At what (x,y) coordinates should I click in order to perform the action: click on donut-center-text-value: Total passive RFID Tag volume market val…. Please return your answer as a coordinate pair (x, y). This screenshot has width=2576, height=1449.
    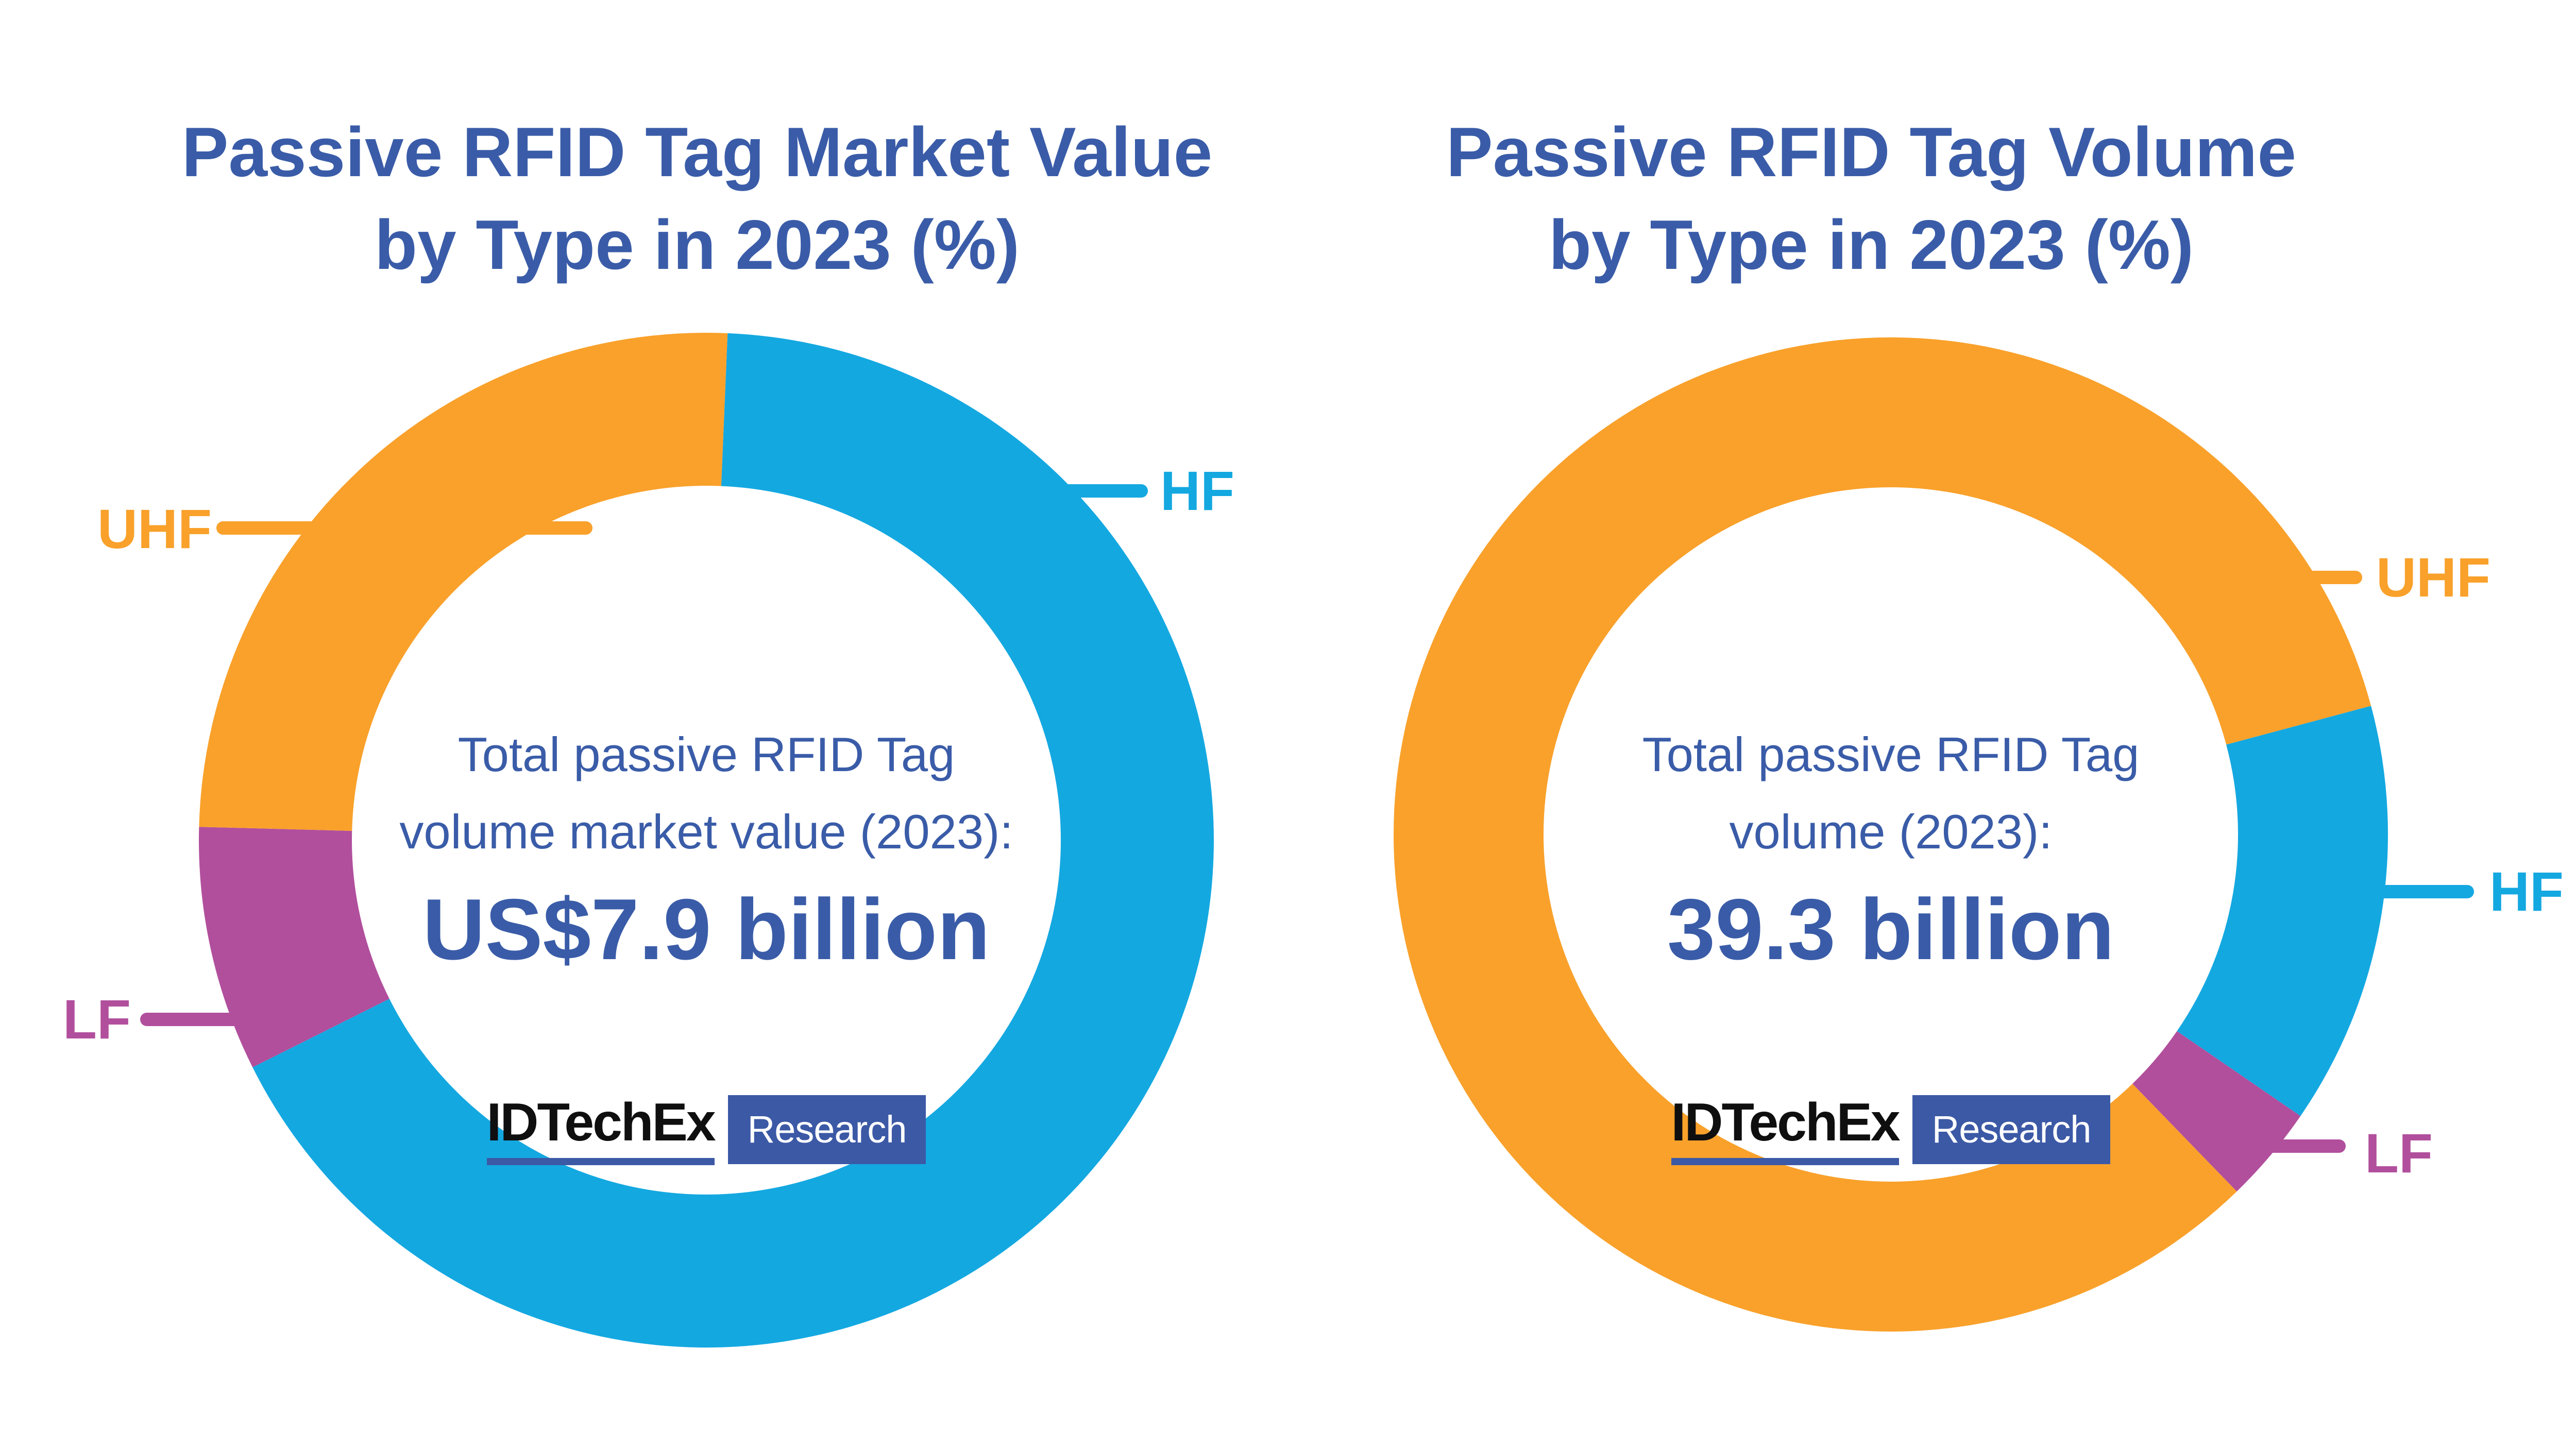
    Looking at the image, I should click on (706, 941).